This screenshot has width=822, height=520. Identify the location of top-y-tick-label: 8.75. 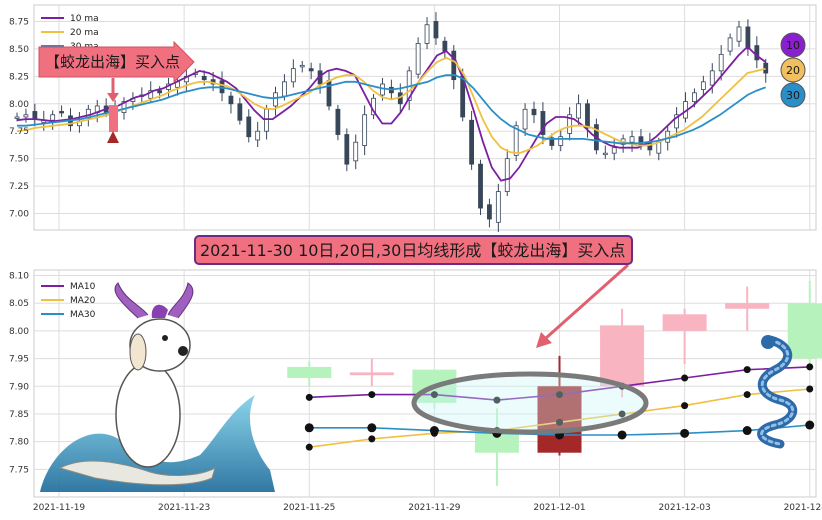
(19, 22).